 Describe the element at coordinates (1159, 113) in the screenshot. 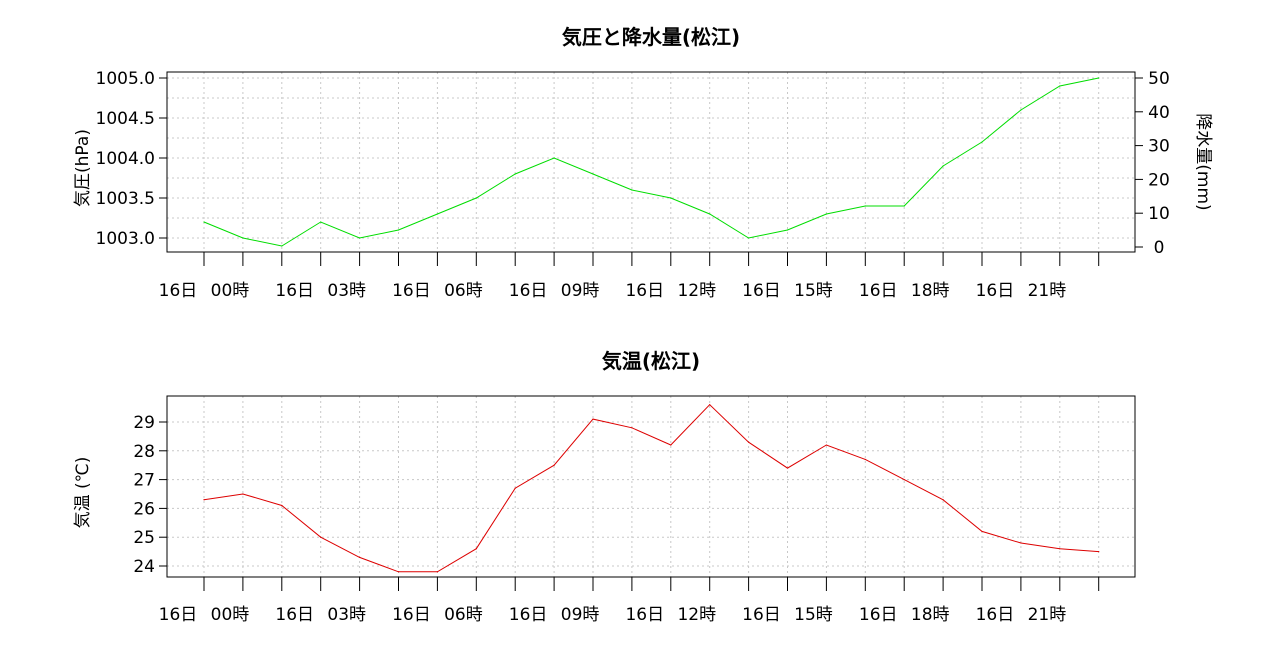

I see `y2-tick-label: 40` at that location.